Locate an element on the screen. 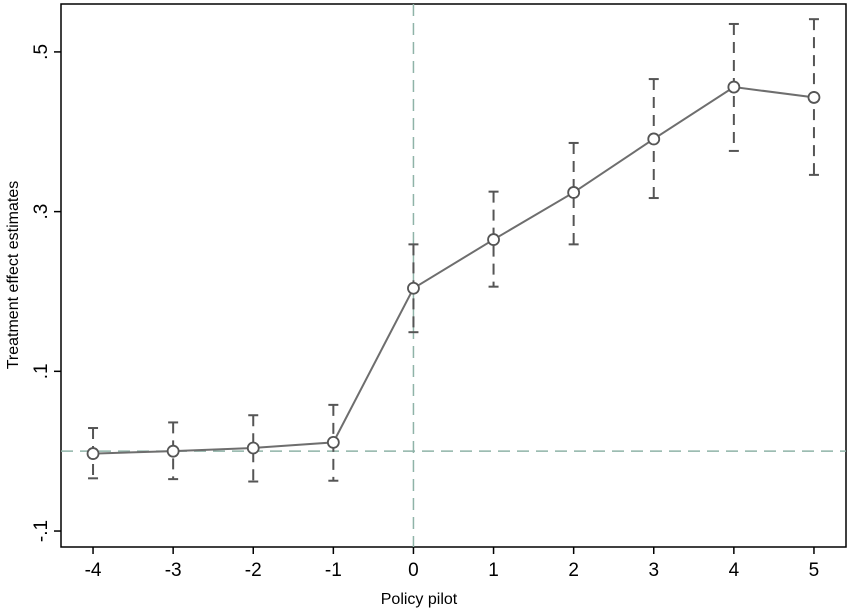 The height and width of the screenshot is (611, 851). y-tick-label: -.1 is located at coordinates (41, 531).